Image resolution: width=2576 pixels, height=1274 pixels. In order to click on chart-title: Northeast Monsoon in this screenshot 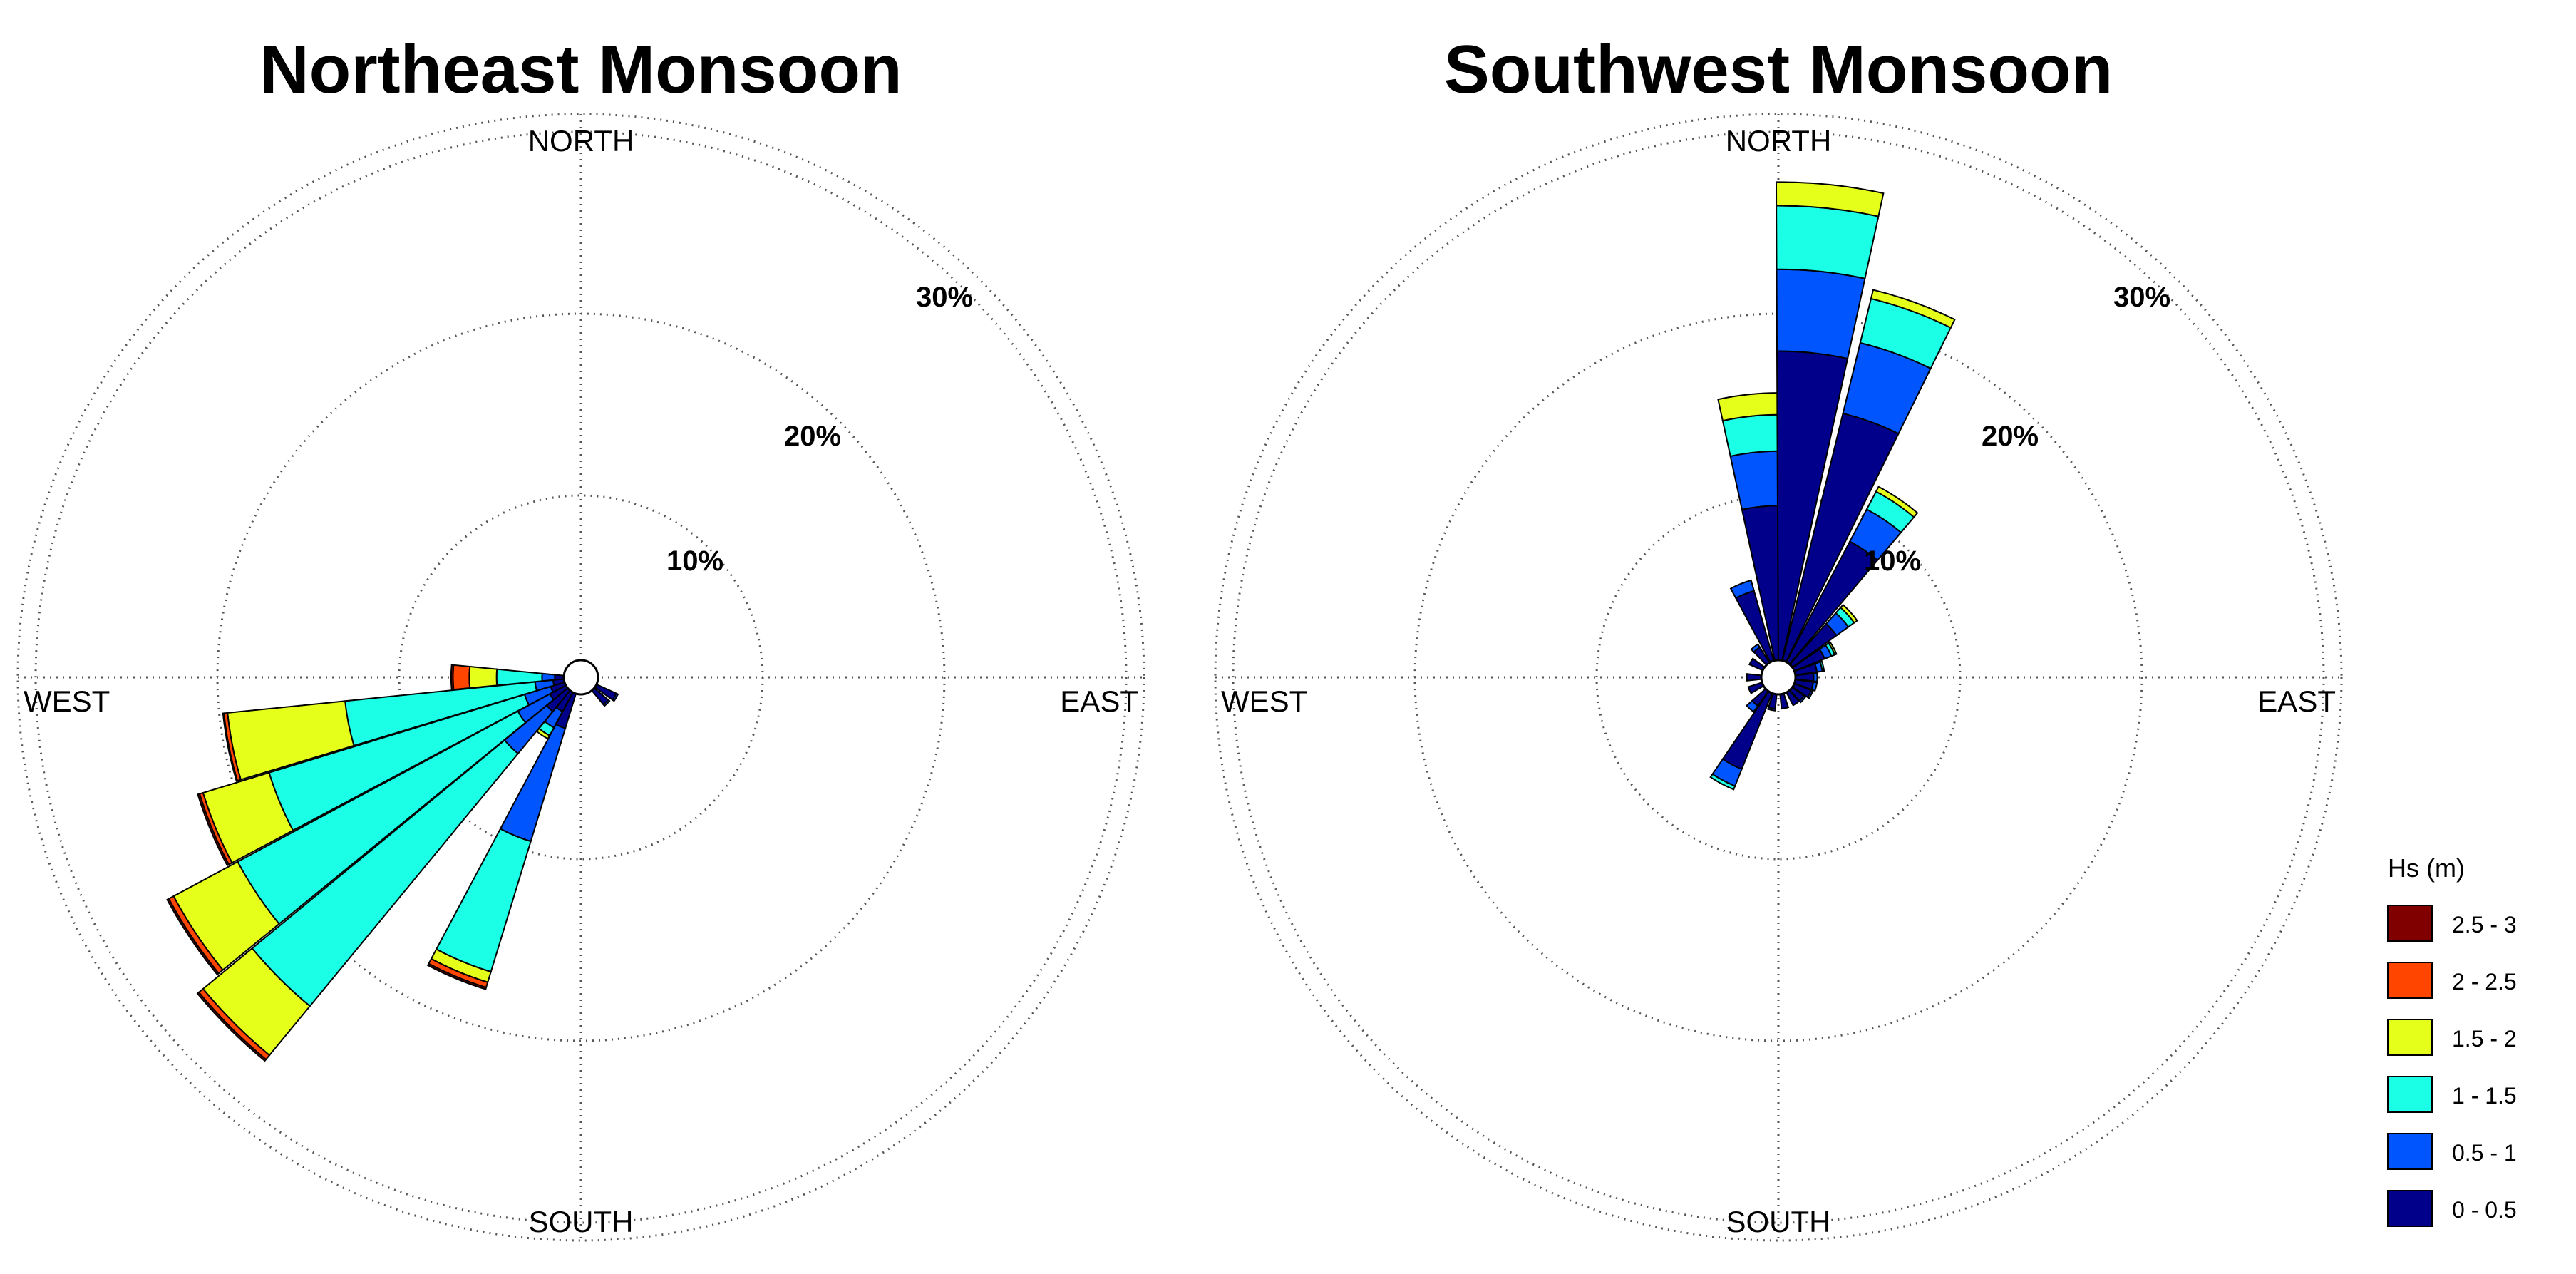, I will do `click(580, 69)`.